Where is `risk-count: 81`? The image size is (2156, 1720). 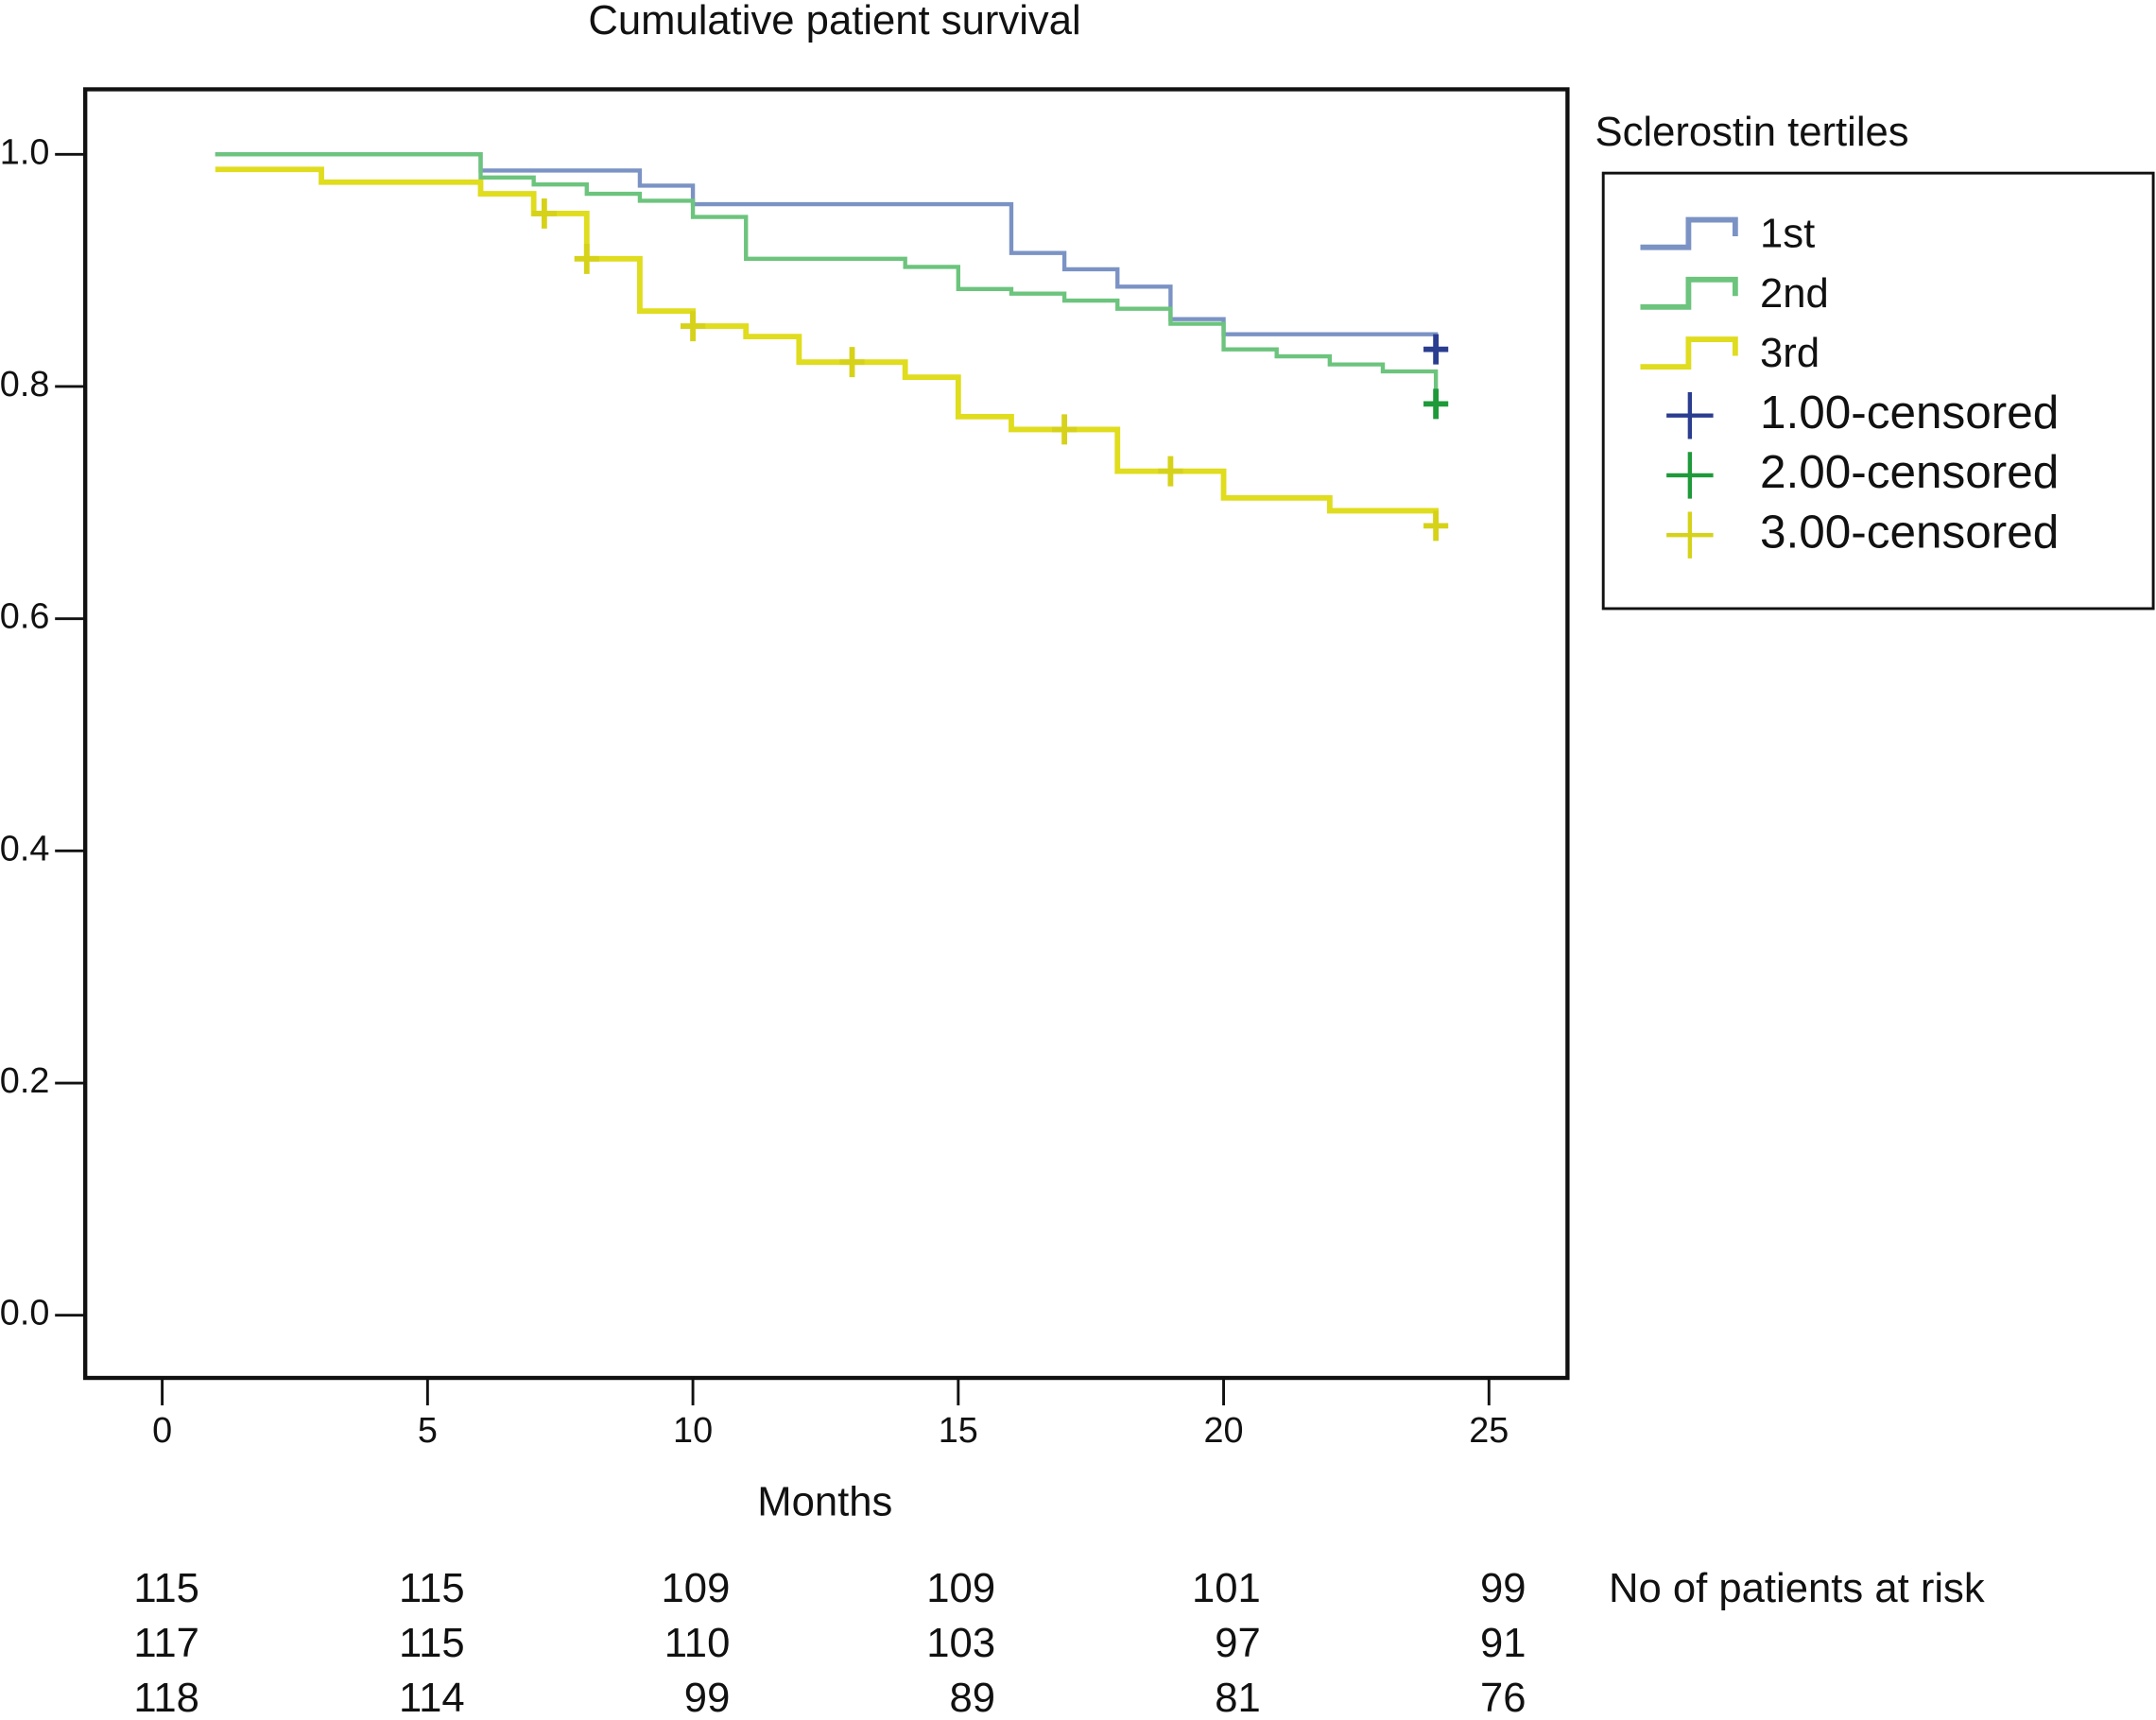
risk-count: 81 is located at coordinates (1238, 1698).